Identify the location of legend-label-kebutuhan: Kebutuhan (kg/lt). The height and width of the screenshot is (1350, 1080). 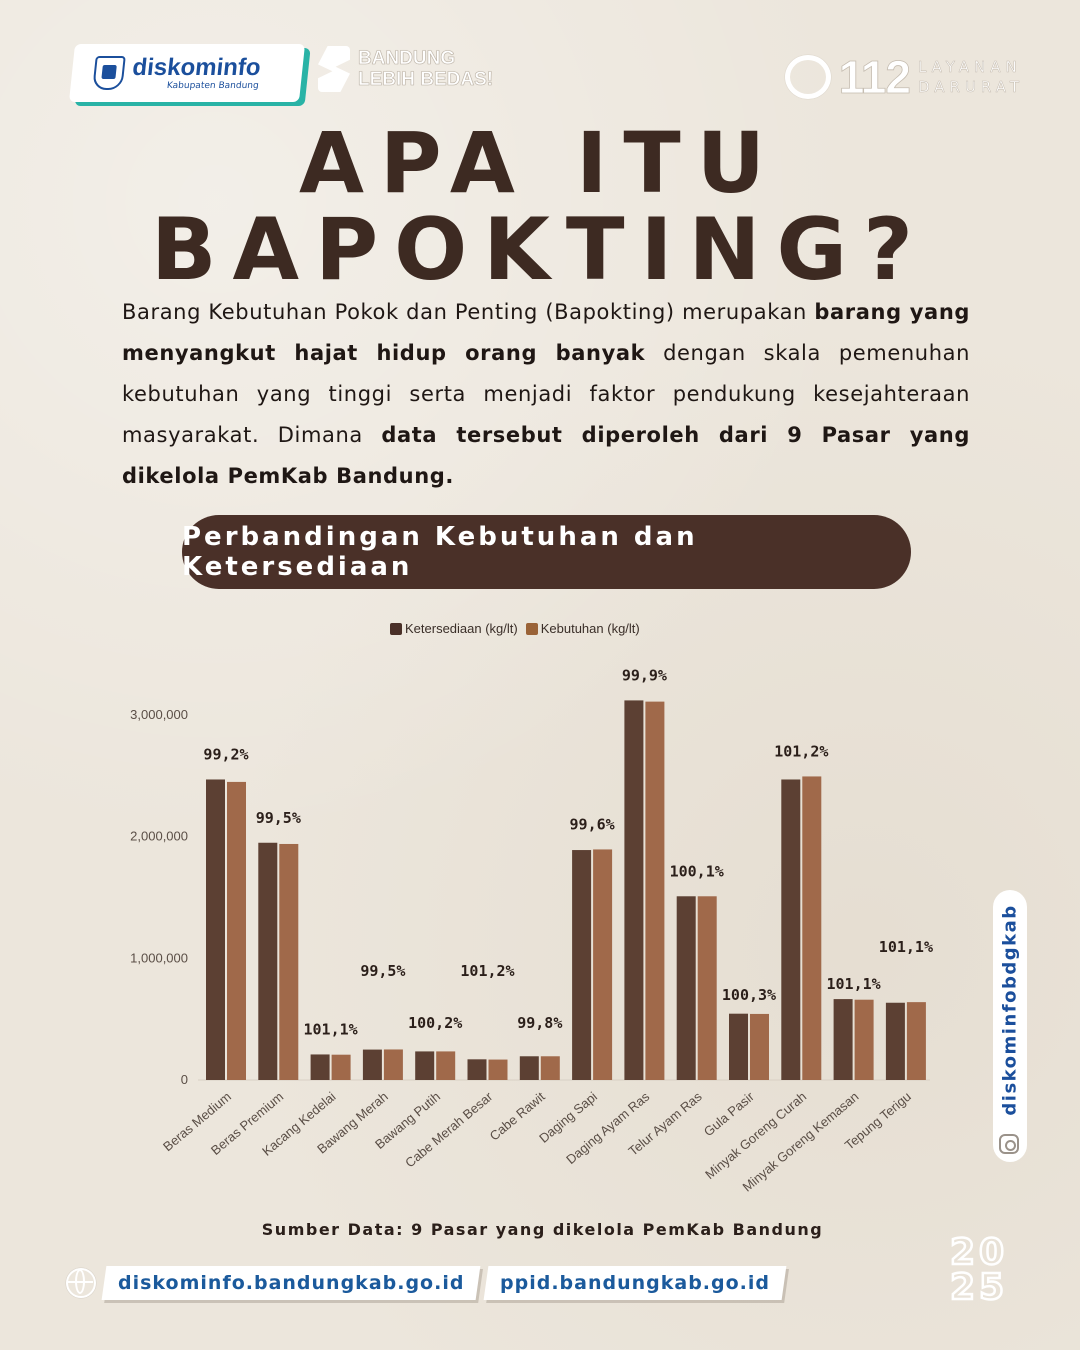
(590, 628).